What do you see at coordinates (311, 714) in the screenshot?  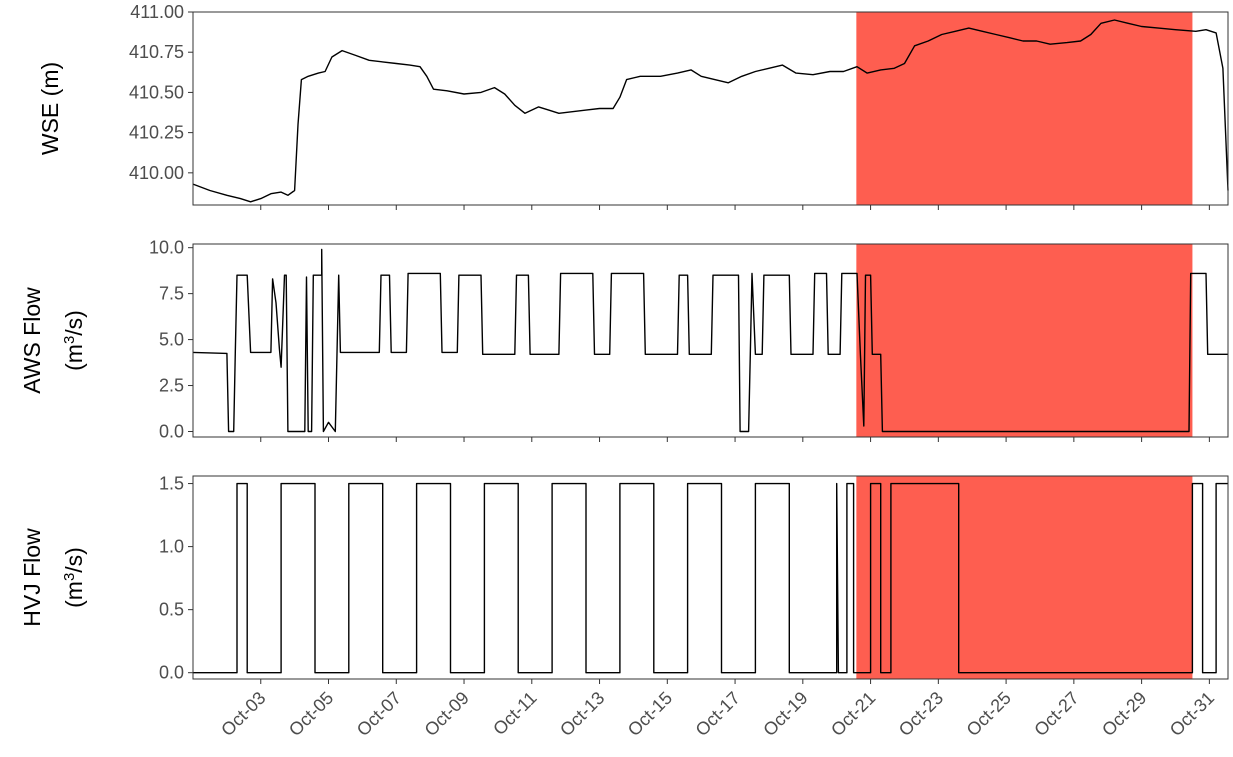 I see `x-tick-label: Oct-05` at bounding box center [311, 714].